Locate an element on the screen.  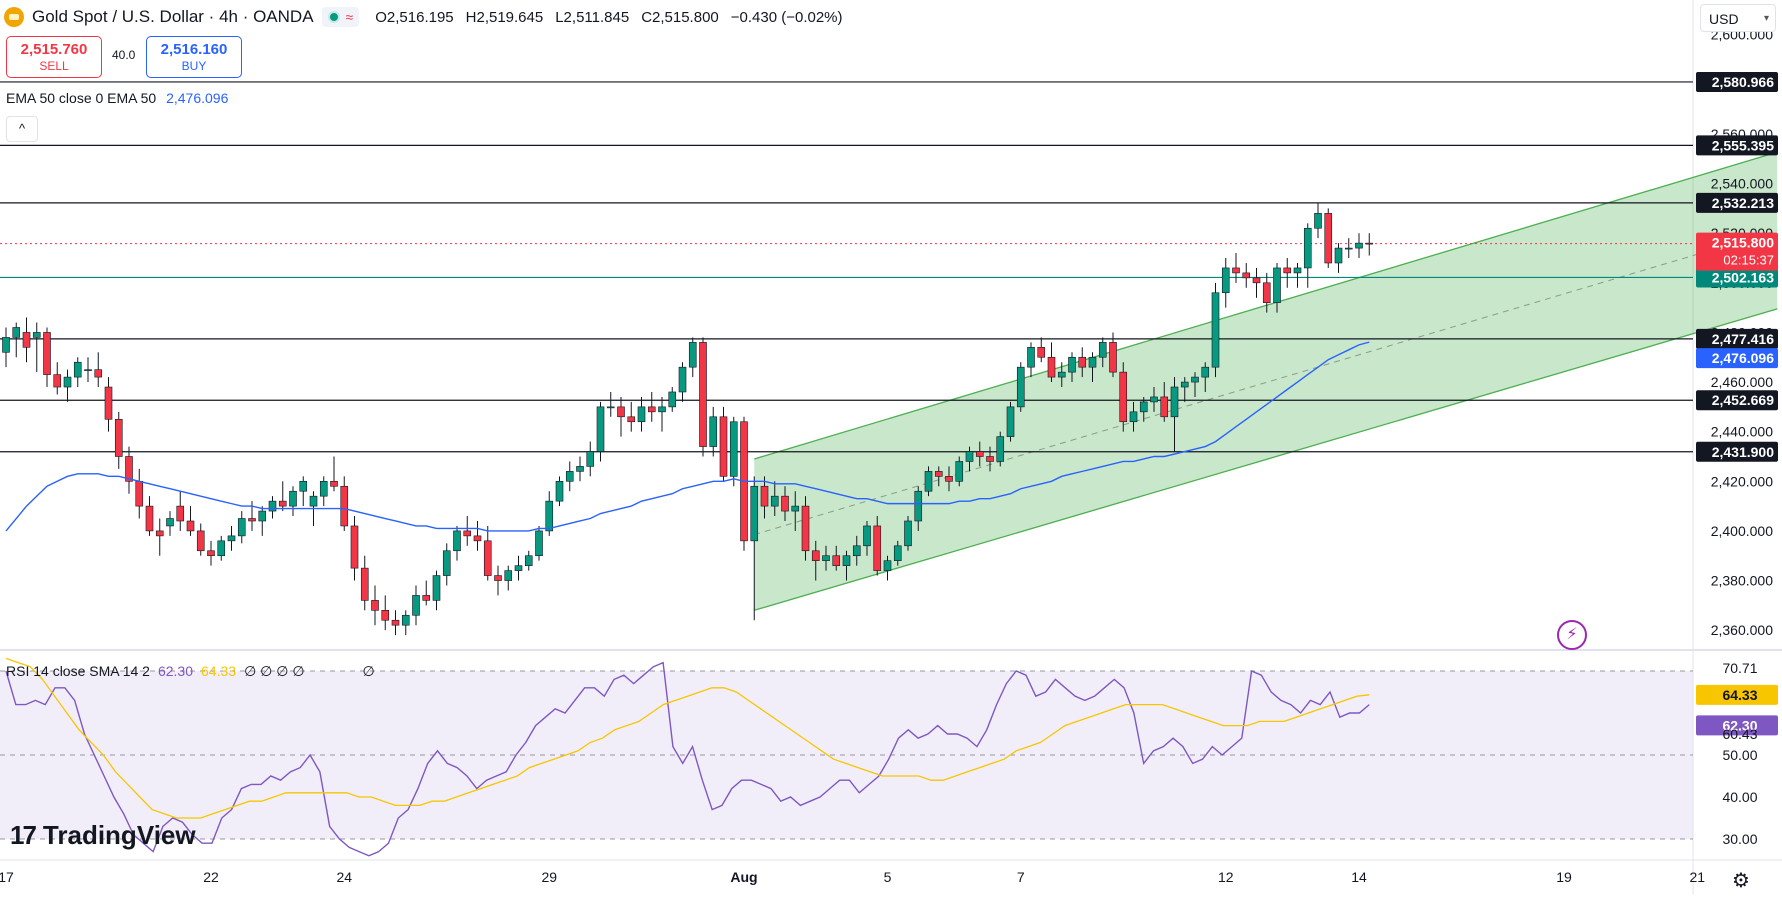
gold-coin-icon is located at coordinates (14, 17).